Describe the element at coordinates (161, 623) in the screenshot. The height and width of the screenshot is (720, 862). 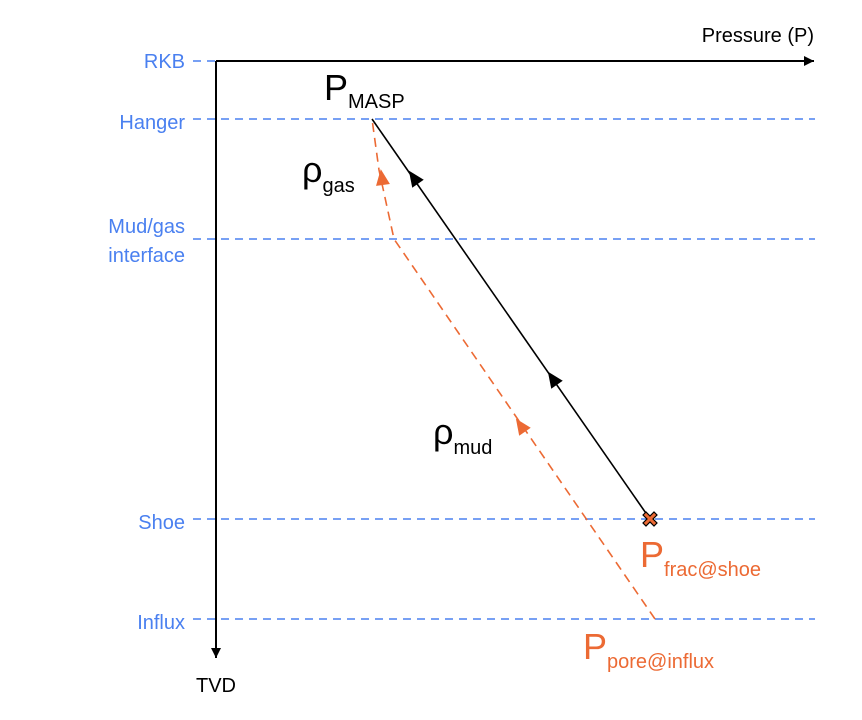
I see `label-influx: Influx` at that location.